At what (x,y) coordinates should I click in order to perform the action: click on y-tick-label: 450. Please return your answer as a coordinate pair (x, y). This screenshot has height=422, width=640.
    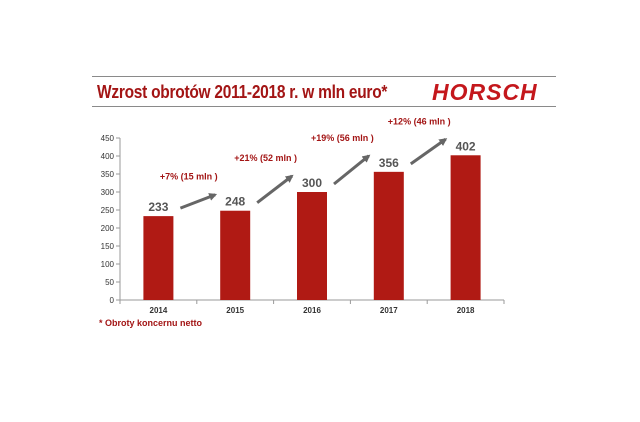
    Looking at the image, I should click on (108, 138).